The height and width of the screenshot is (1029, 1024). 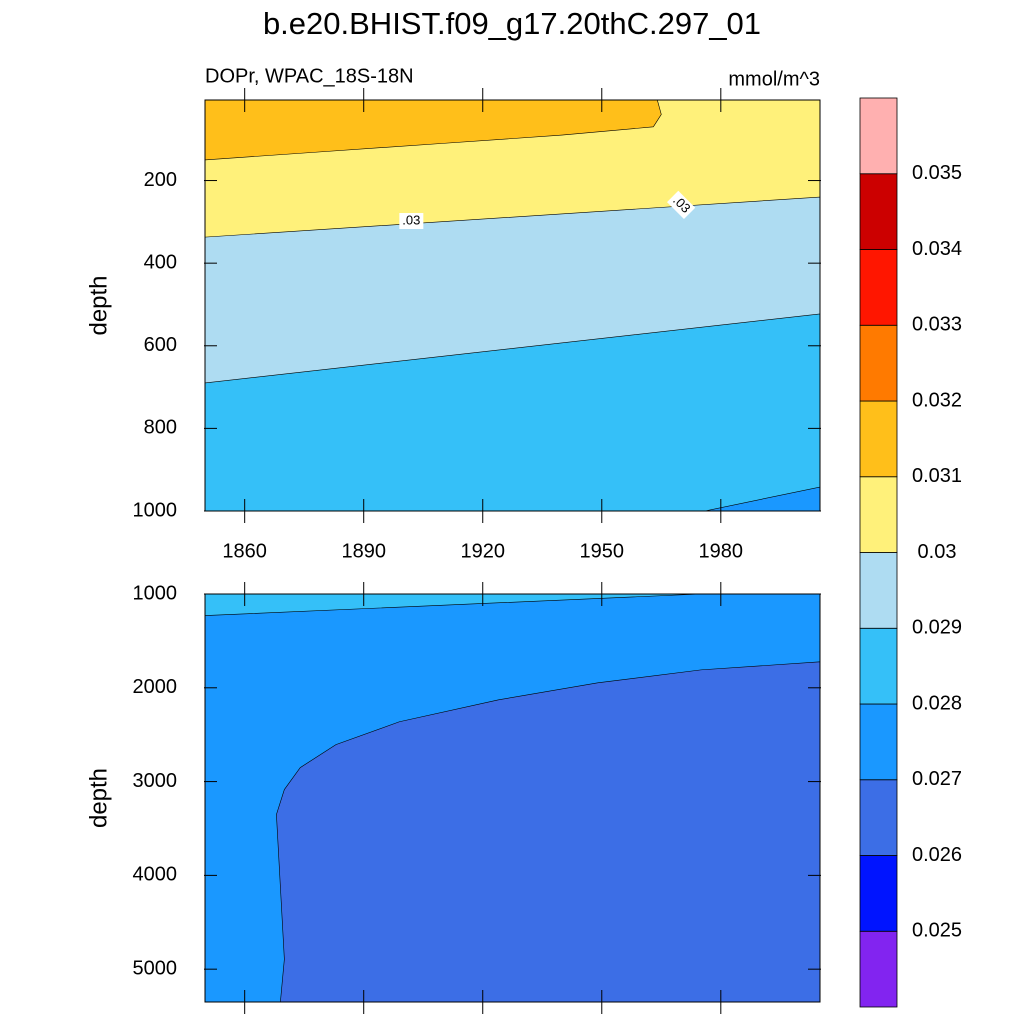 What do you see at coordinates (160, 345) in the screenshot?
I see `y-tick-label: 600` at bounding box center [160, 345].